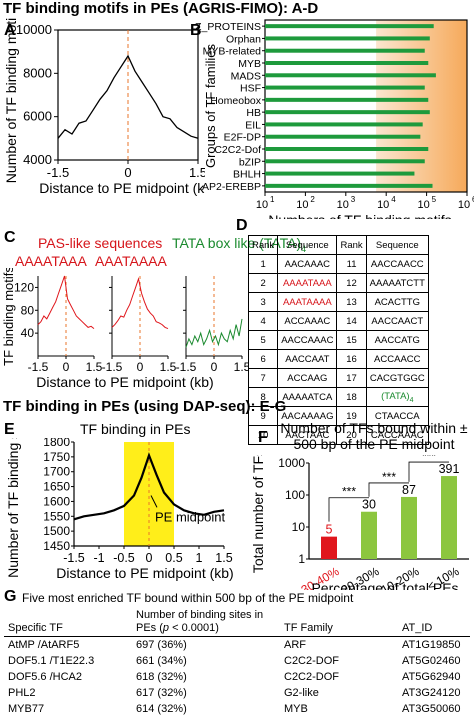  Describe the element at coordinates (351, 435) in the screenshot. I see `motif-rank: 20` at that location.